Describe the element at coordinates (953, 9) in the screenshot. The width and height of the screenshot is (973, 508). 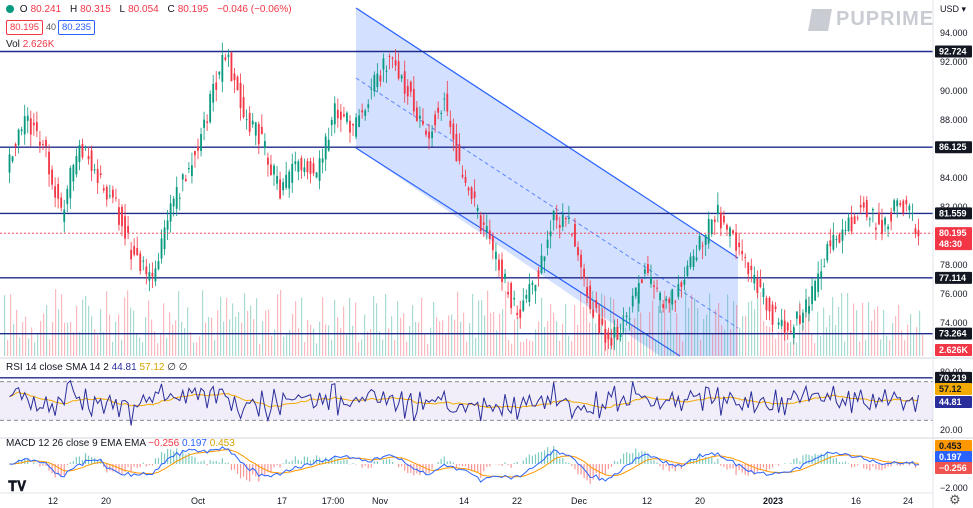
I see `currency-label: USD ▾` at that location.